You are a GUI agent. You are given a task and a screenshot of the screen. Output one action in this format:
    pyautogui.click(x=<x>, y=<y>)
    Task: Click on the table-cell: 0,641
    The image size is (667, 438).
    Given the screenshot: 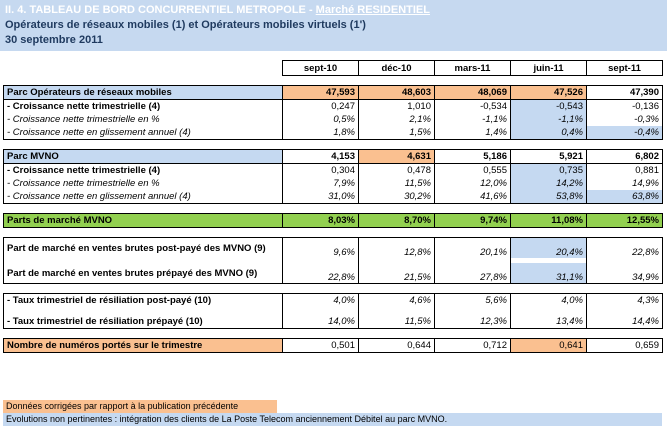 What is the action you would take?
    pyautogui.click(x=548, y=345)
    